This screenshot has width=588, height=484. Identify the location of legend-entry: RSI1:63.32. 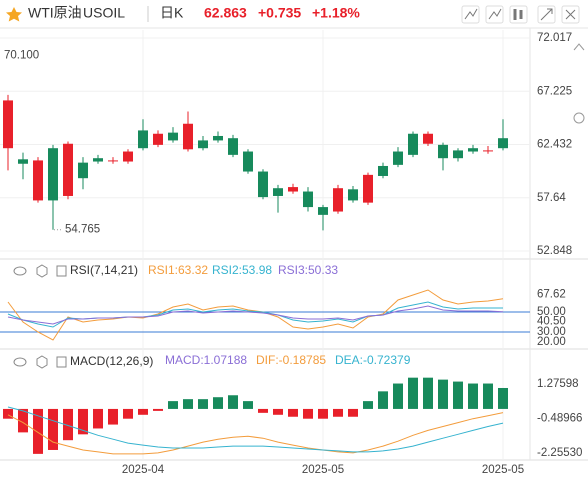
(178, 270).